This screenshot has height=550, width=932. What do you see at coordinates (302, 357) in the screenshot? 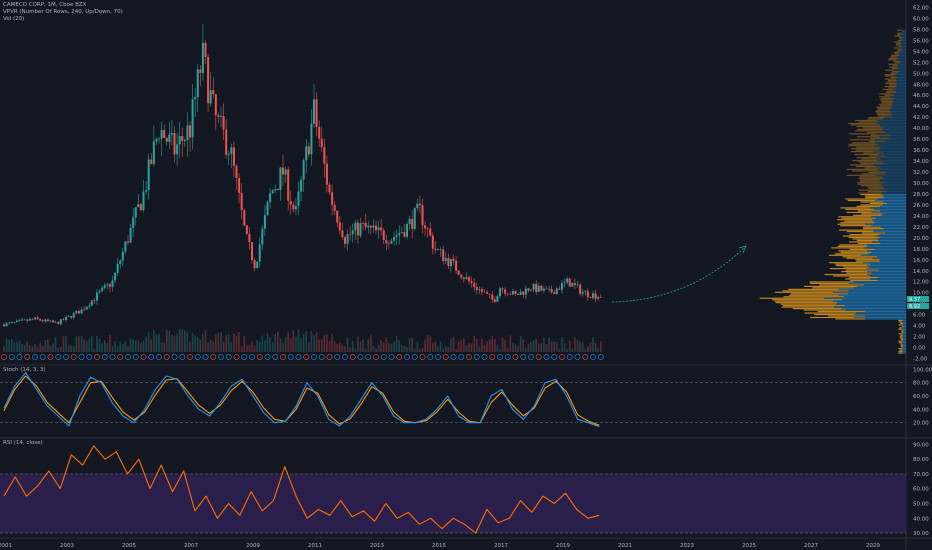
I see `event-markers` at bounding box center [302, 357].